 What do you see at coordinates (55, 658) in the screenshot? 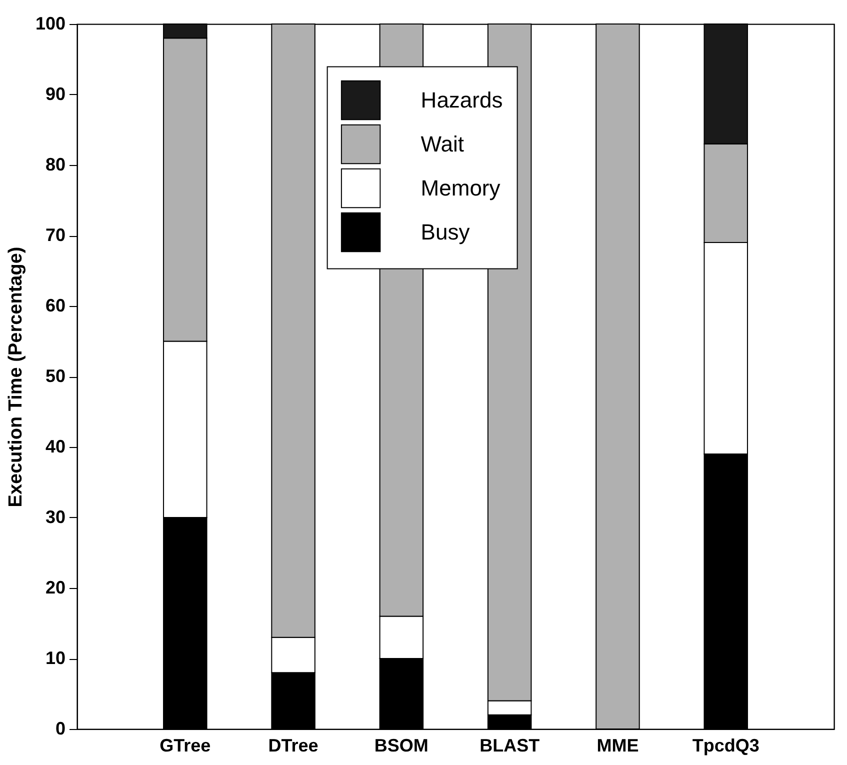
I see `y-tick-label: 10` at bounding box center [55, 658].